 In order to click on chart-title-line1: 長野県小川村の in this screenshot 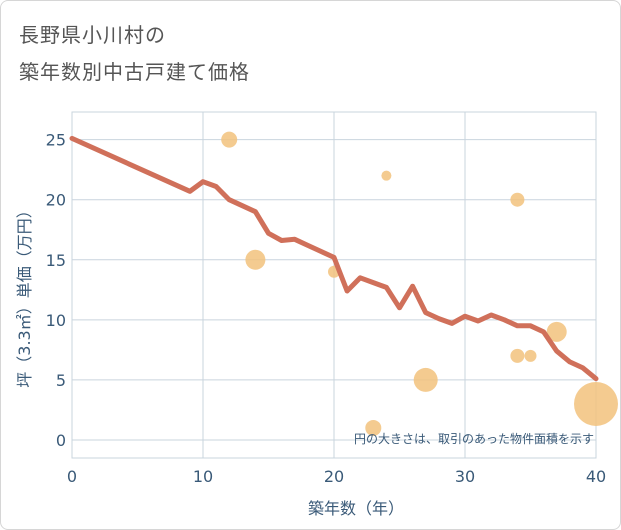, I will do `click(92, 35)`.